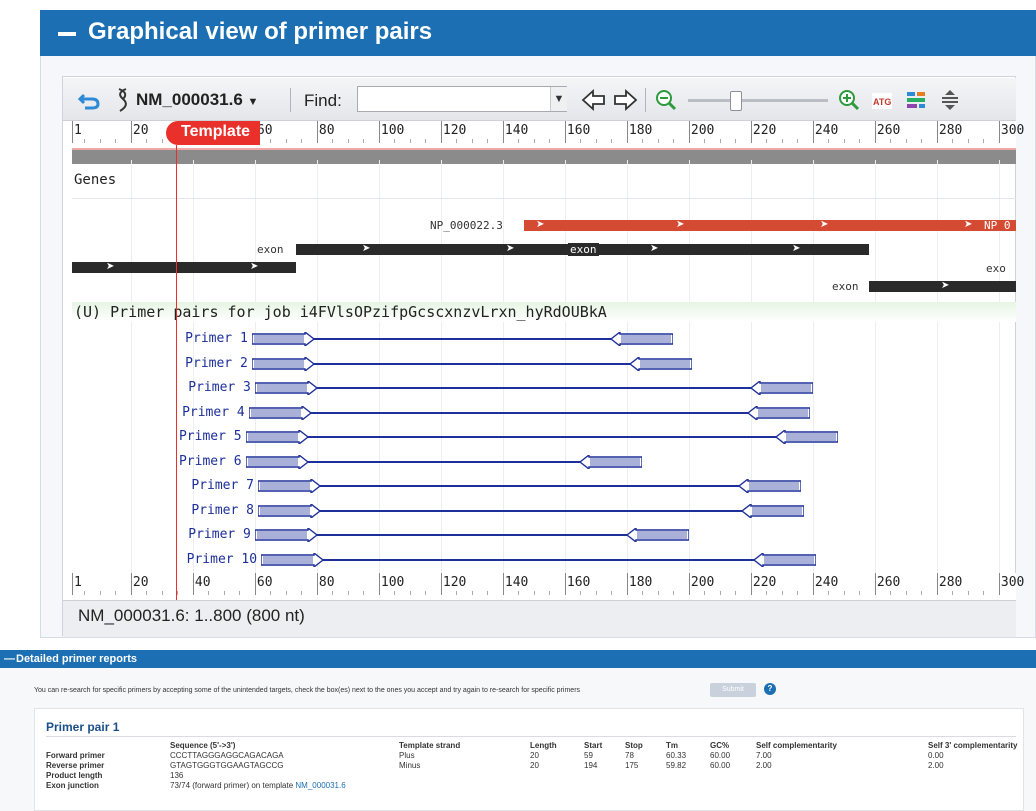 The image size is (1036, 811). I want to click on zoom-slider-track, so click(758, 100).